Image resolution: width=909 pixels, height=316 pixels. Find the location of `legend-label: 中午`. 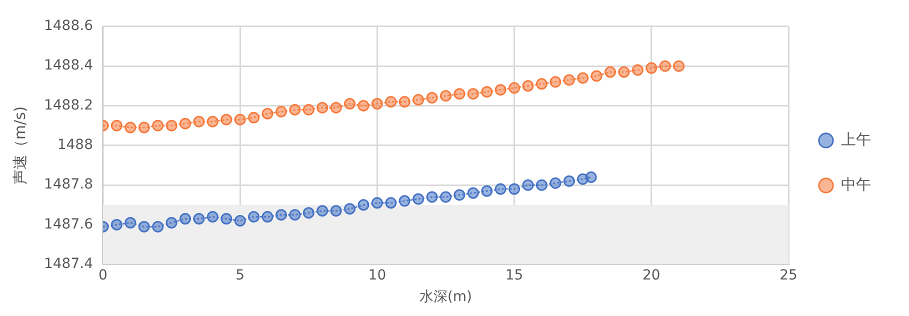

legend-label: 中午 is located at coordinates (856, 184).